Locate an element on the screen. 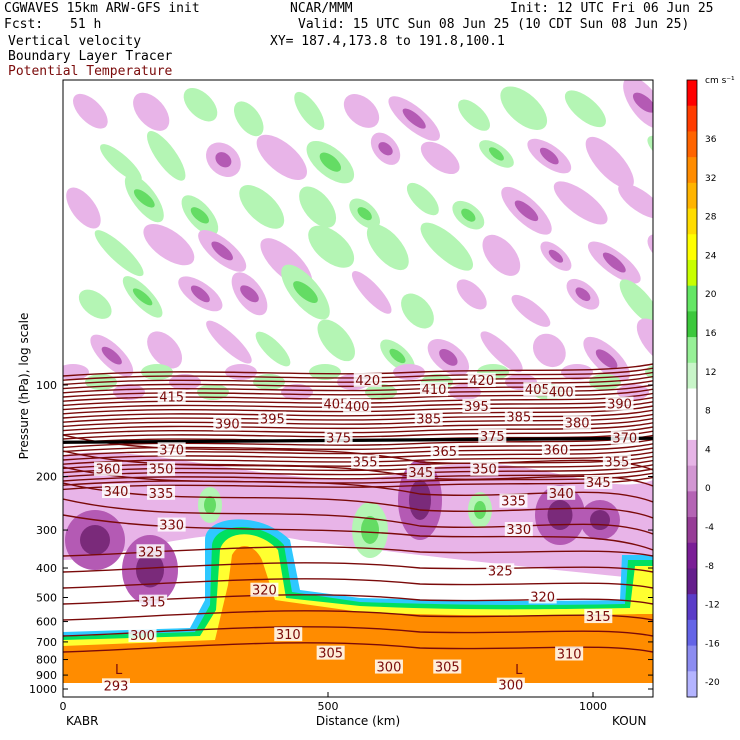 Image resolution: width=740 pixels, height=740 pixels. theta-label: 325 is located at coordinates (500, 571).